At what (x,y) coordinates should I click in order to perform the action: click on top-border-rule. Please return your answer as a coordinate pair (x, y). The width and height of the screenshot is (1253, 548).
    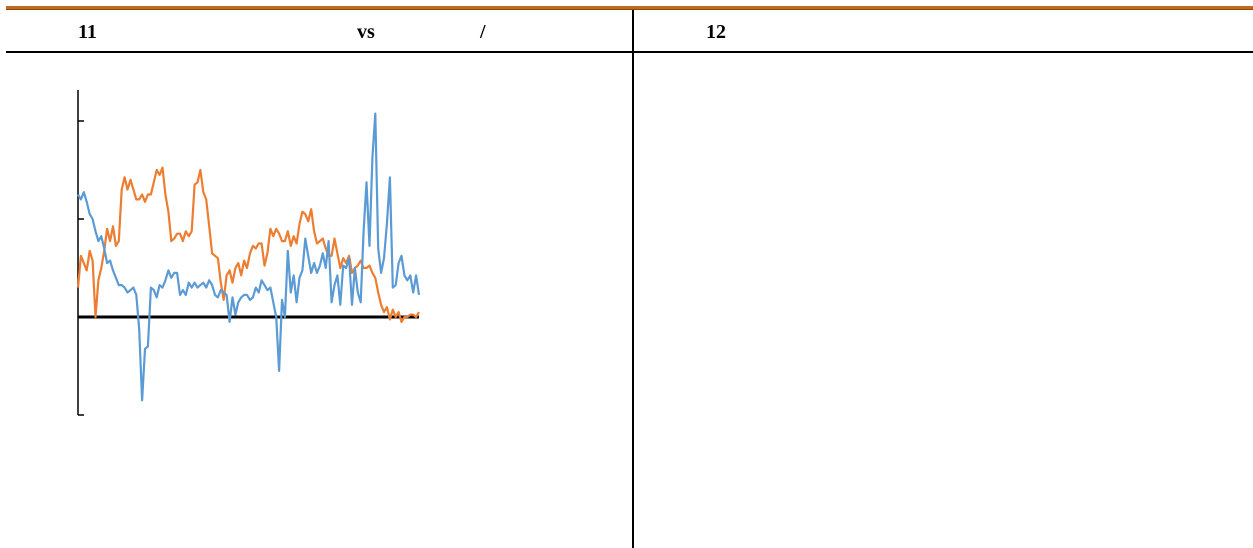
    Looking at the image, I should click on (629, 7).